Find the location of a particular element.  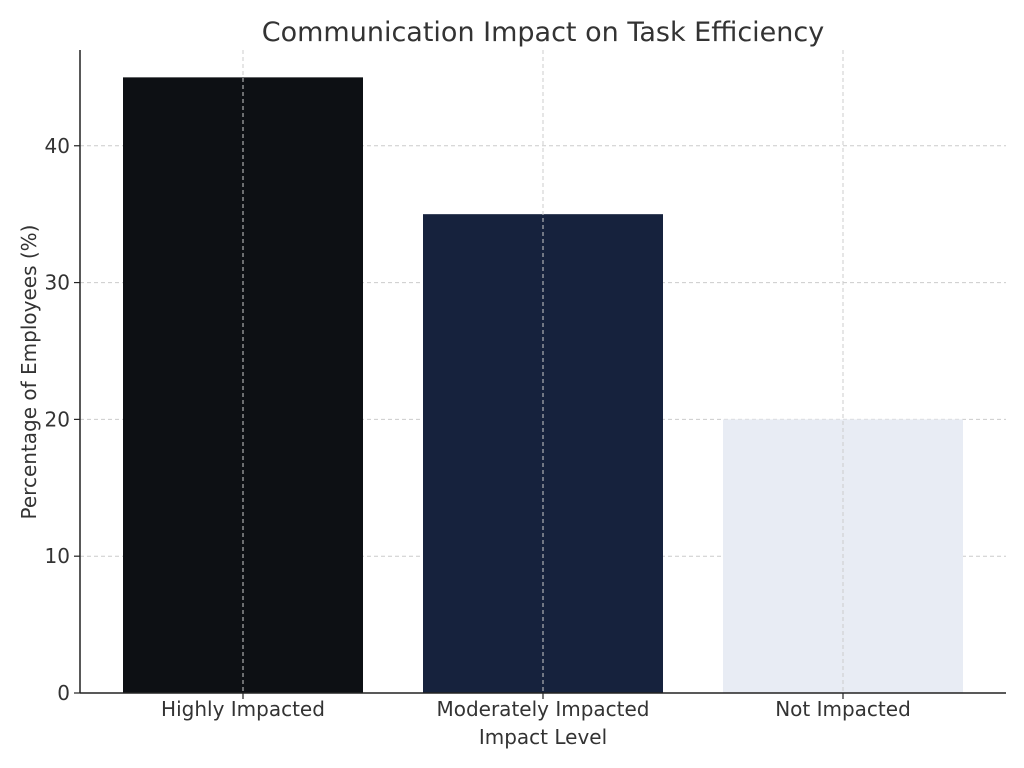

y-tick-label: 40 is located at coordinates (57, 146).